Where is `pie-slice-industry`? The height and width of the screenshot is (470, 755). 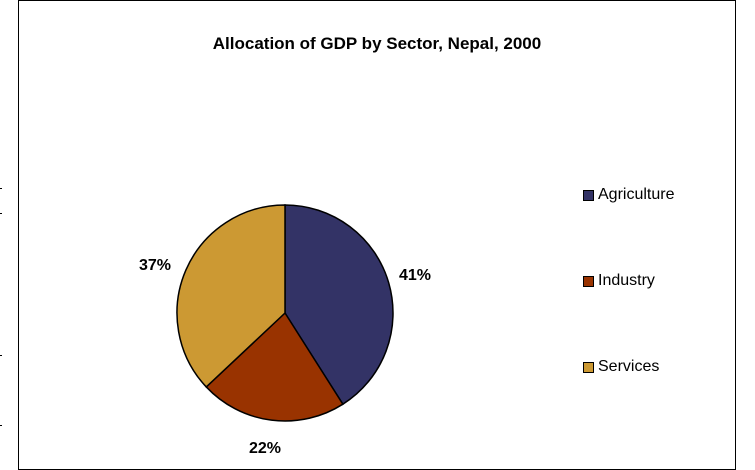
pie-slice-industry is located at coordinates (274, 366).